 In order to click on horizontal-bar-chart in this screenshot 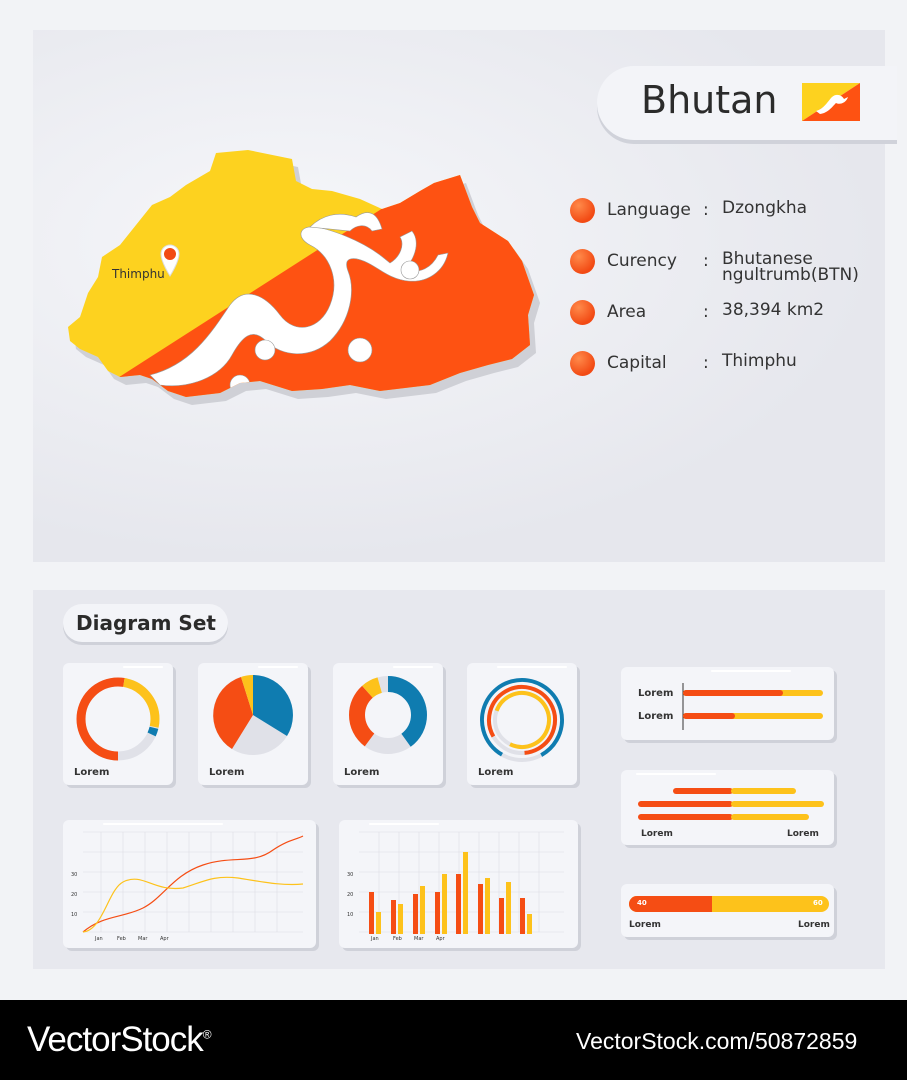, I will do `click(752, 706)`.